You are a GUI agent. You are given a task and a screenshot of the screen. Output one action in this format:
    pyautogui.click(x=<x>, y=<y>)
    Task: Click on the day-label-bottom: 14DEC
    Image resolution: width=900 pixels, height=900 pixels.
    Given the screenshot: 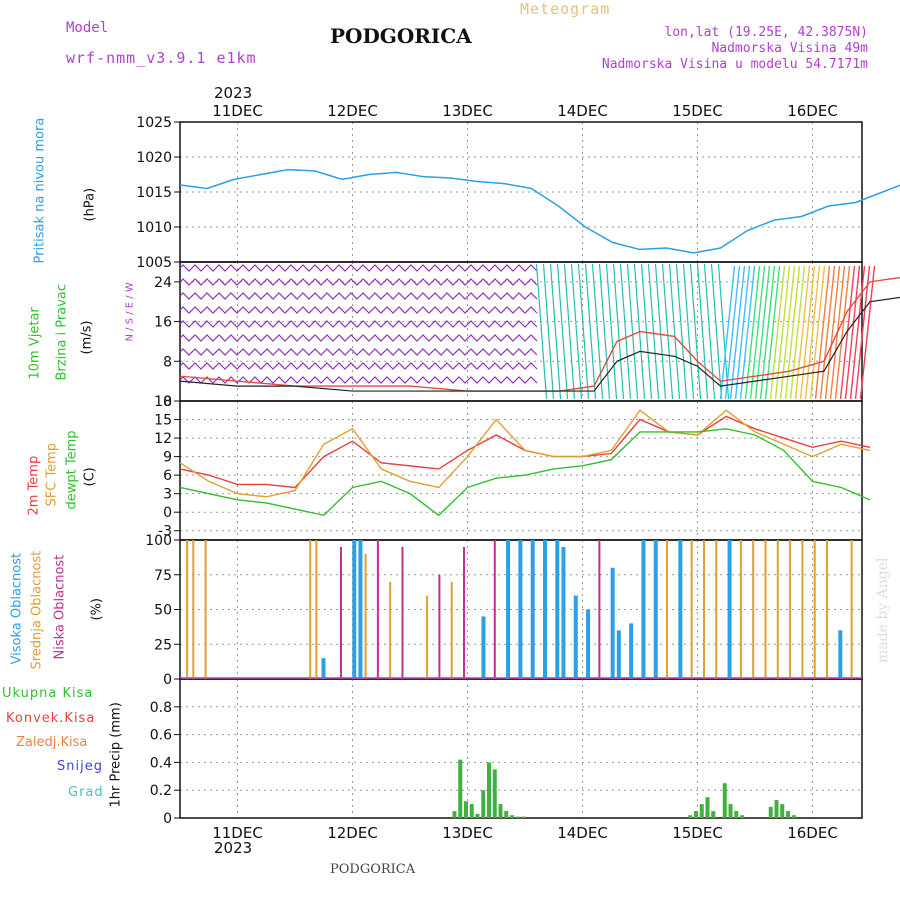 What is the action you would take?
    pyautogui.click(x=582, y=833)
    